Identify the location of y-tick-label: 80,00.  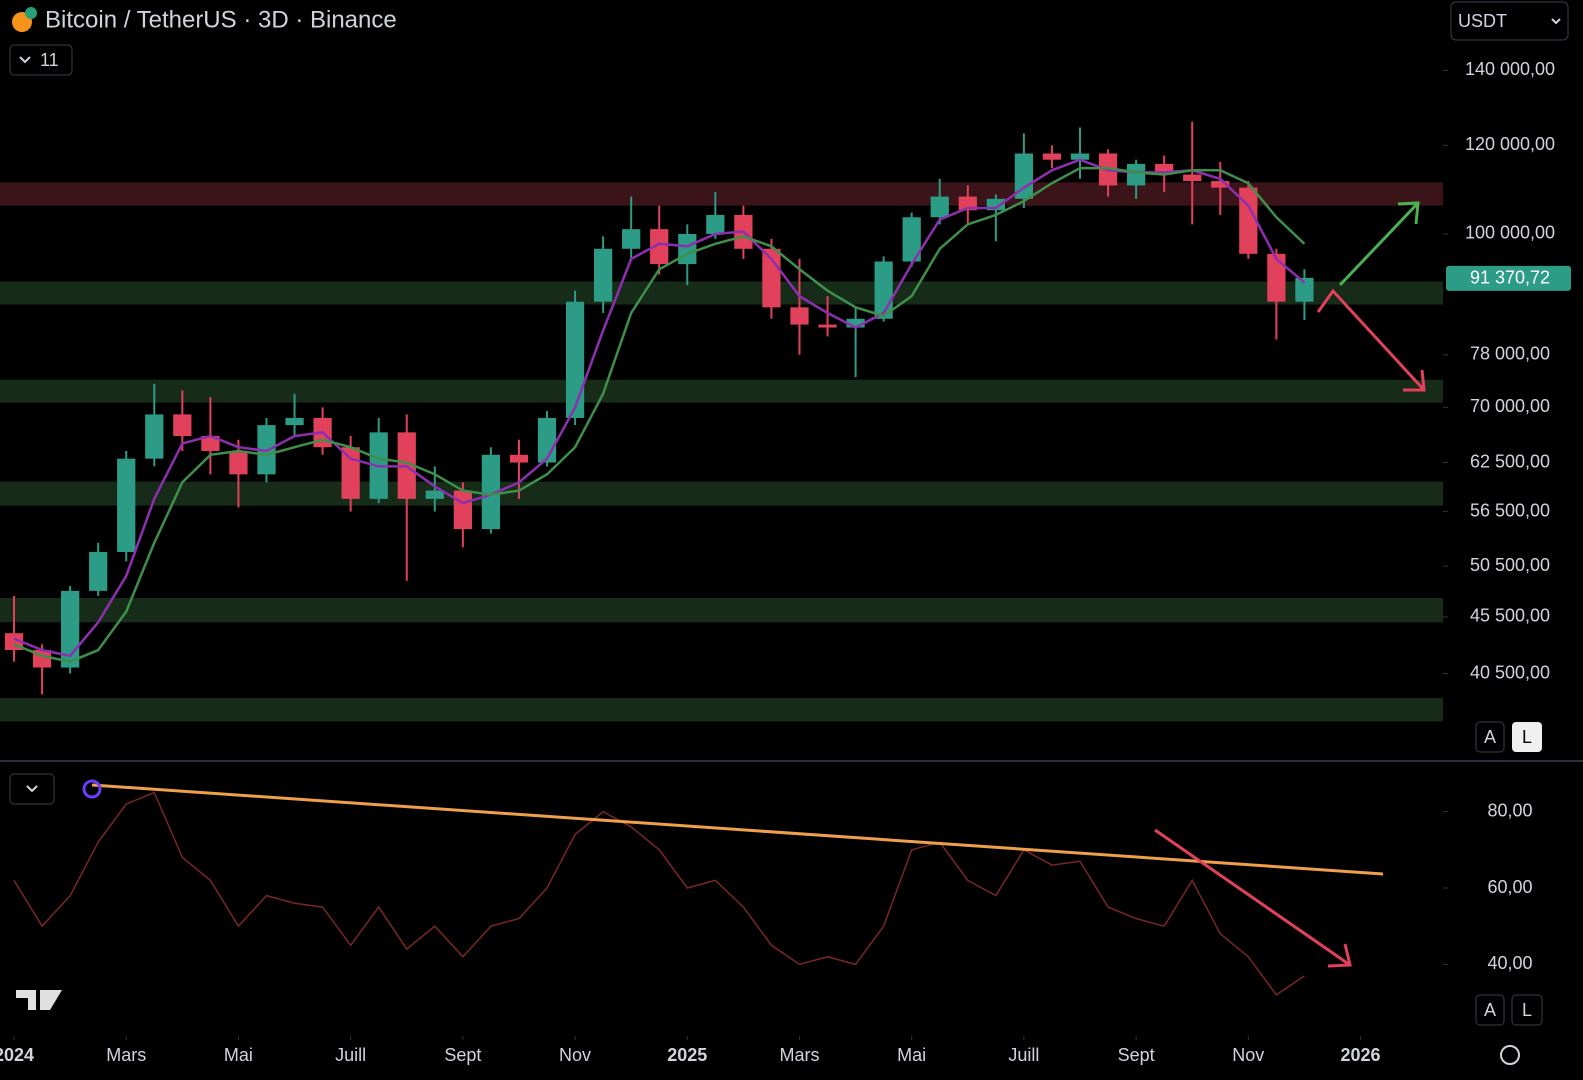
(1509, 810).